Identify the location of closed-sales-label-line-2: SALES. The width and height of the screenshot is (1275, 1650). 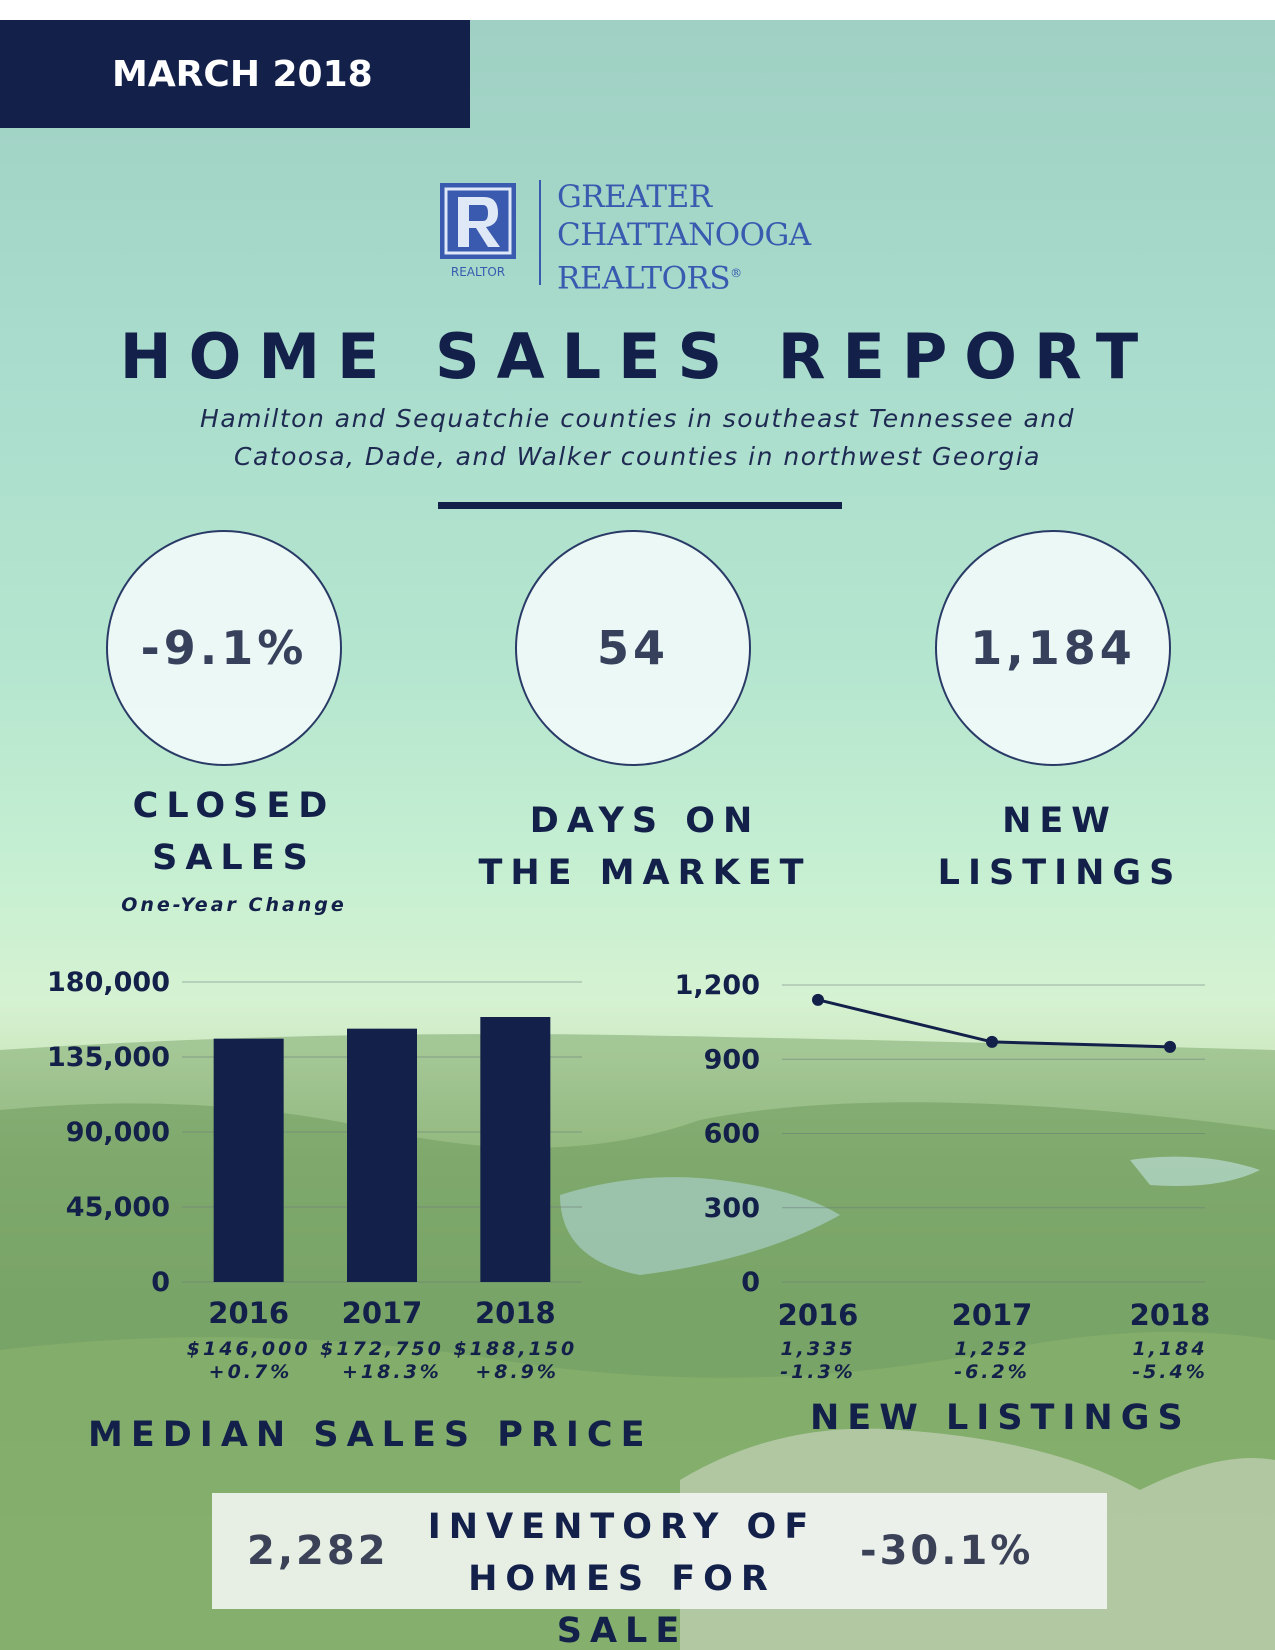
(234, 858).